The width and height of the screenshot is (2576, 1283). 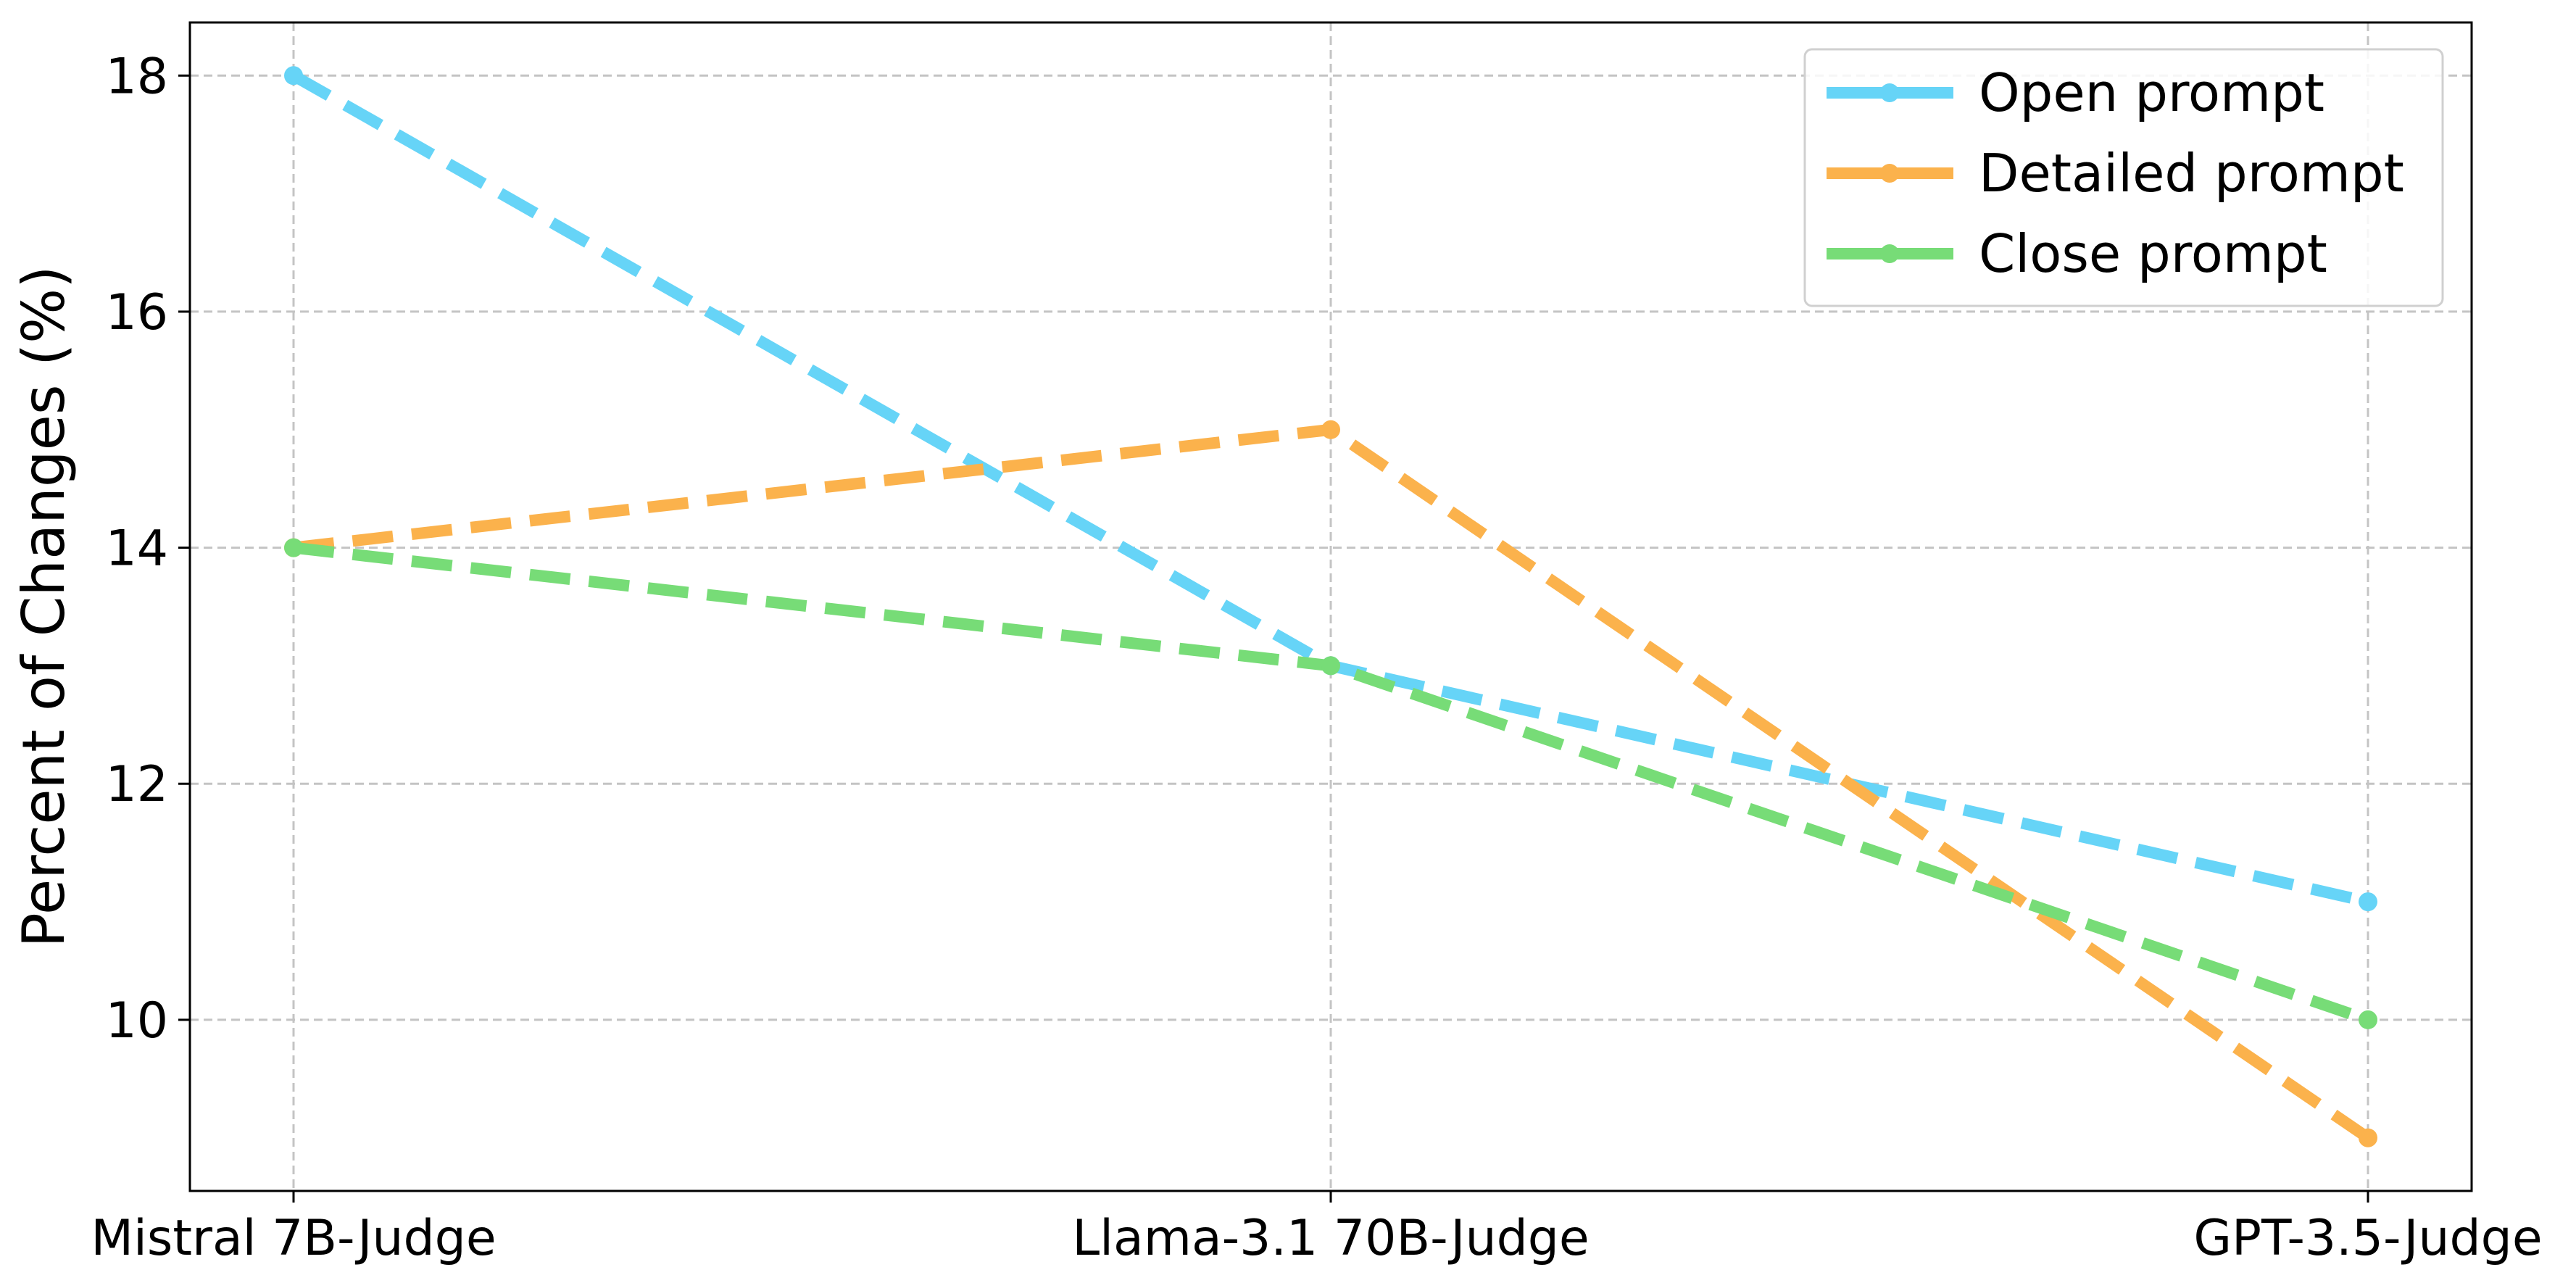 I want to click on legend-label: Close prompt, so click(x=2153, y=253).